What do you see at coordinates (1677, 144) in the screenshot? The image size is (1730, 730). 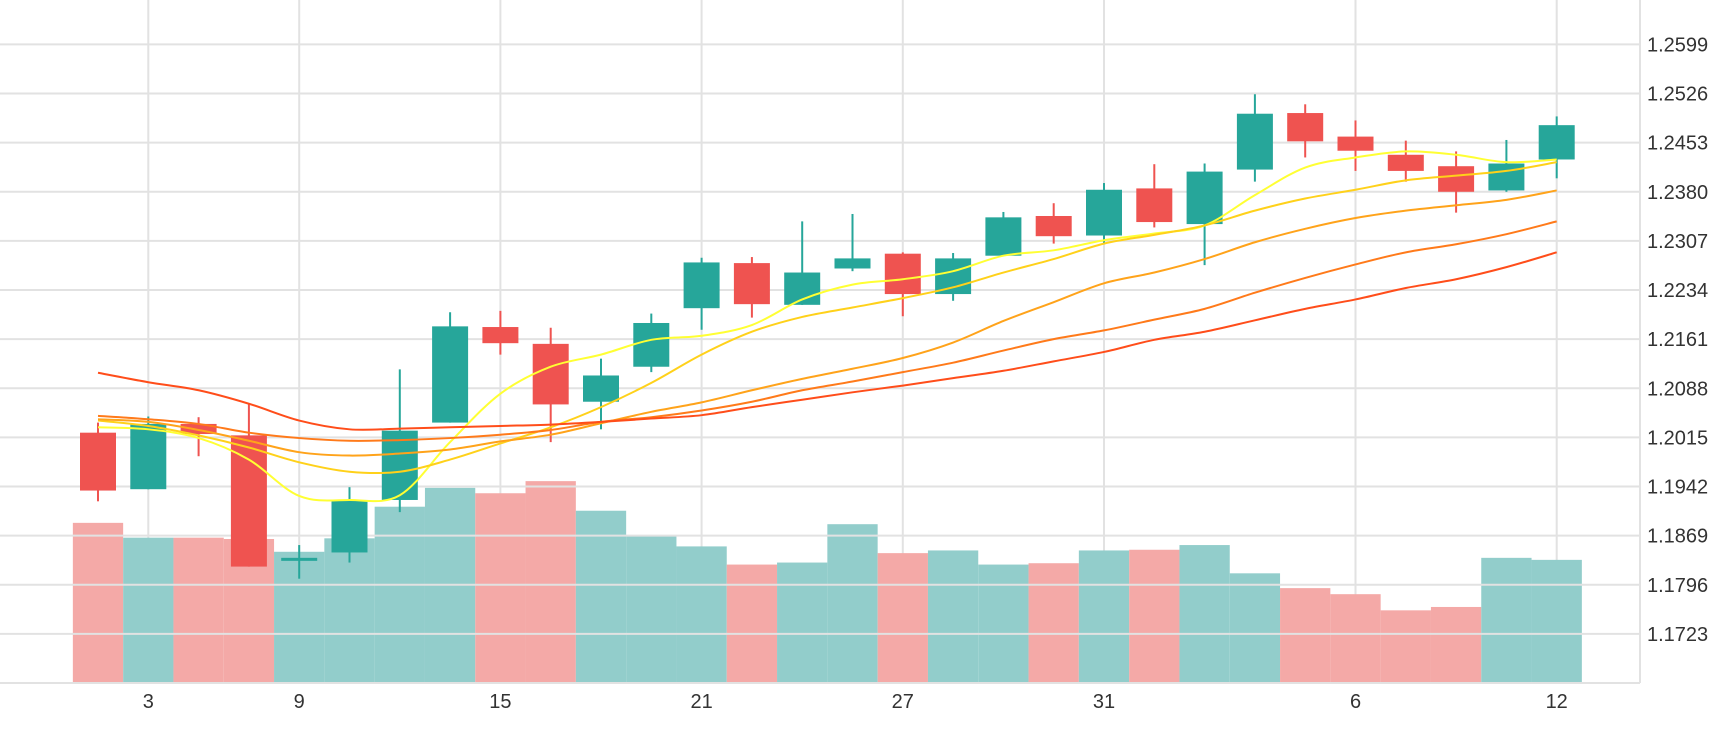 I see `y-tick-label: 1.2453` at bounding box center [1677, 144].